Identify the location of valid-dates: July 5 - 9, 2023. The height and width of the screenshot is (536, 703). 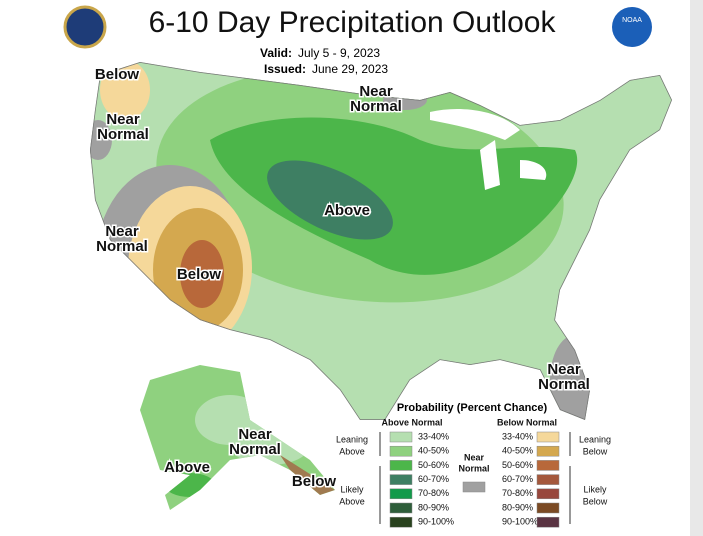
(339, 53).